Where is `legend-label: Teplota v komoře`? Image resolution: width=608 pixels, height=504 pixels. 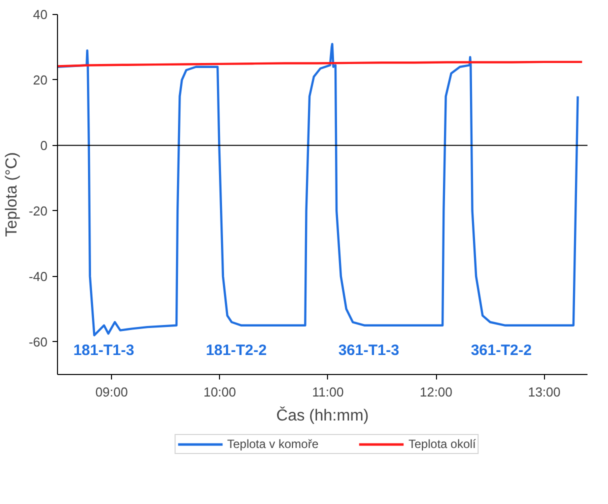
legend-label: Teplota v komoře is located at coordinates (272, 444).